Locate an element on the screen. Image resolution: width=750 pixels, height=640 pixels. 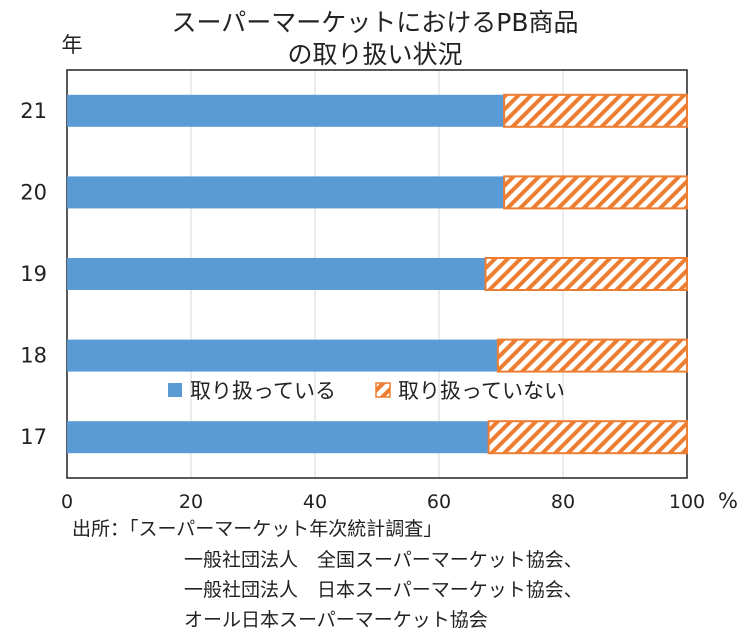
y-category-label: 17 is located at coordinates (33, 437).